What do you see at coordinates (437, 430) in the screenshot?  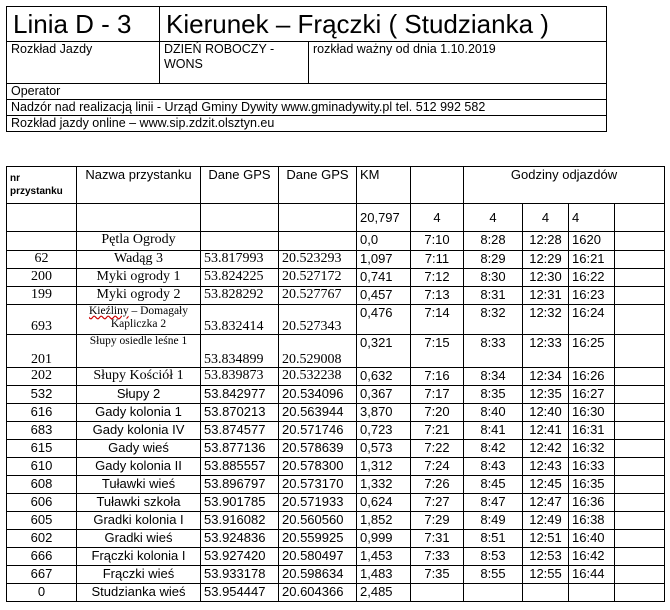 I see `departure-time: 7:21` at bounding box center [437, 430].